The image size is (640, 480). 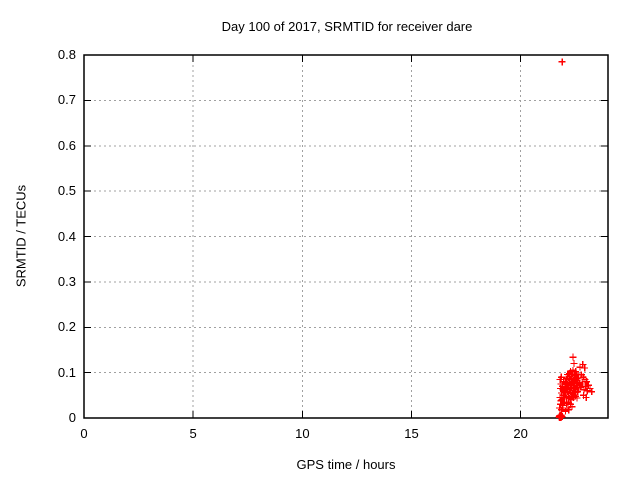 What do you see at coordinates (193, 433) in the screenshot?
I see `x-tick-label: 5` at bounding box center [193, 433].